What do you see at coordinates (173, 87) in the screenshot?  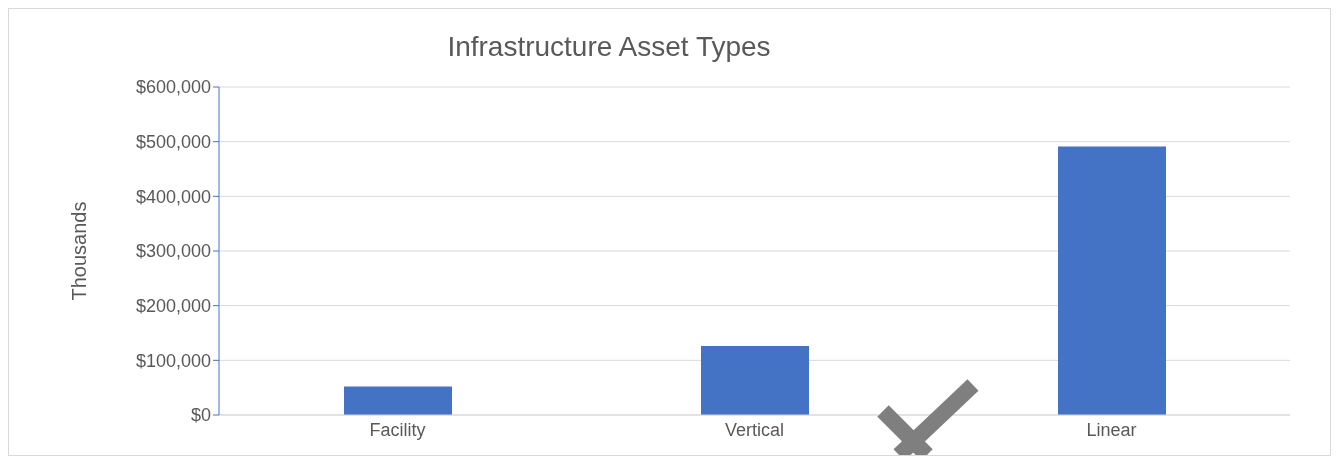 I see `y-tick-label: $600,000` at bounding box center [173, 87].